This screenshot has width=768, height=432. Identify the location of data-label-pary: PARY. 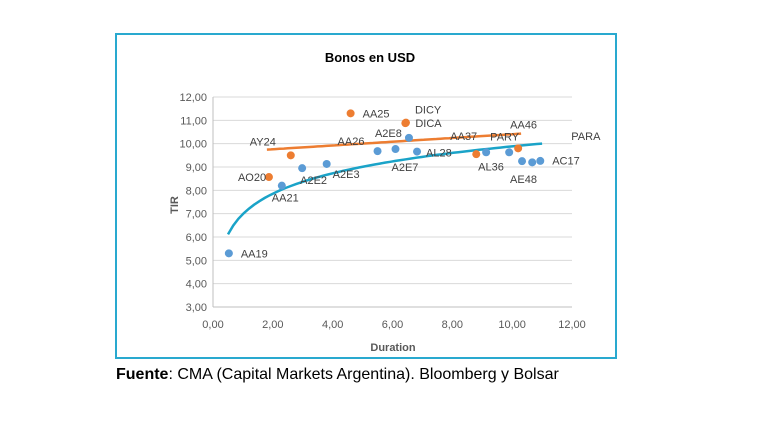
(505, 137).